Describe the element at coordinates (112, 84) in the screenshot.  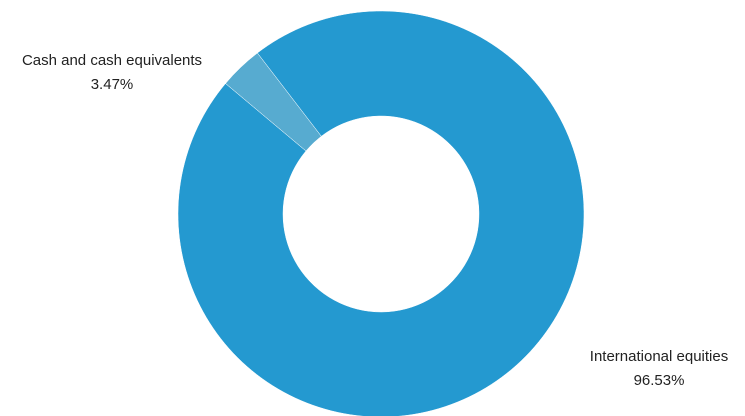
I see `label-cash-value: 3.47%` at that location.